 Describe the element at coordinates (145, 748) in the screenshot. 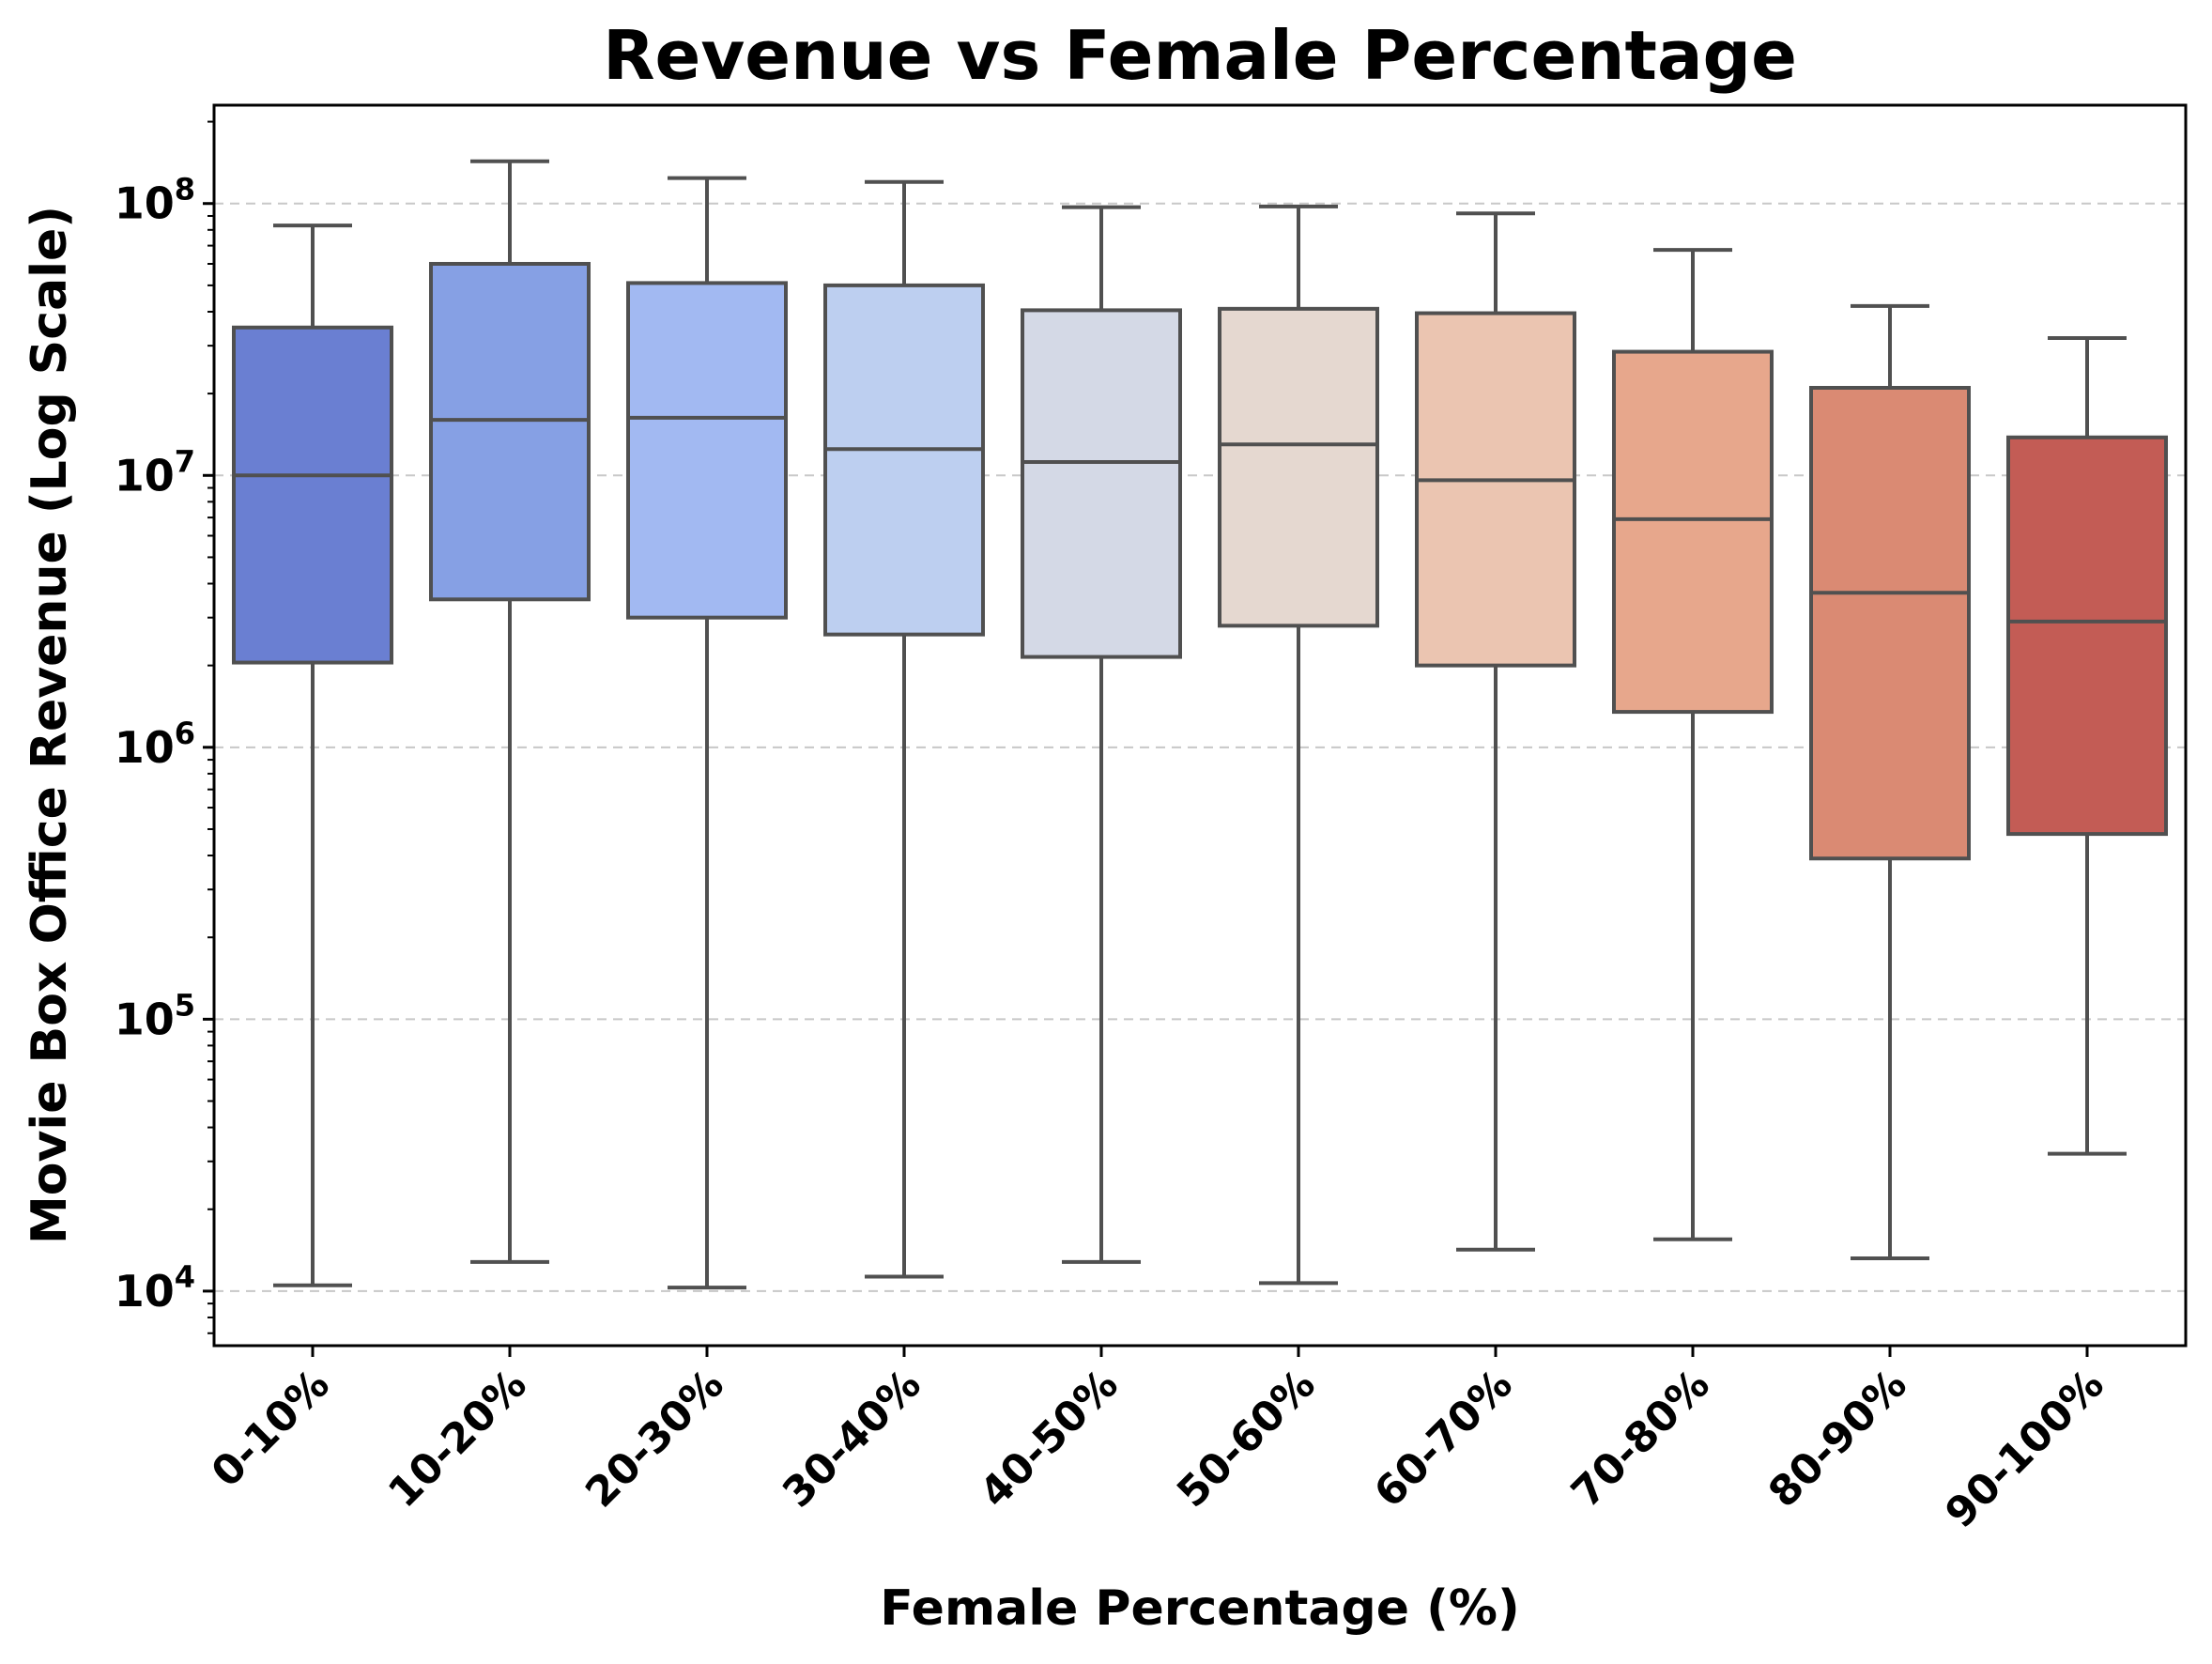

I see `y-tick-base-2: 10` at that location.